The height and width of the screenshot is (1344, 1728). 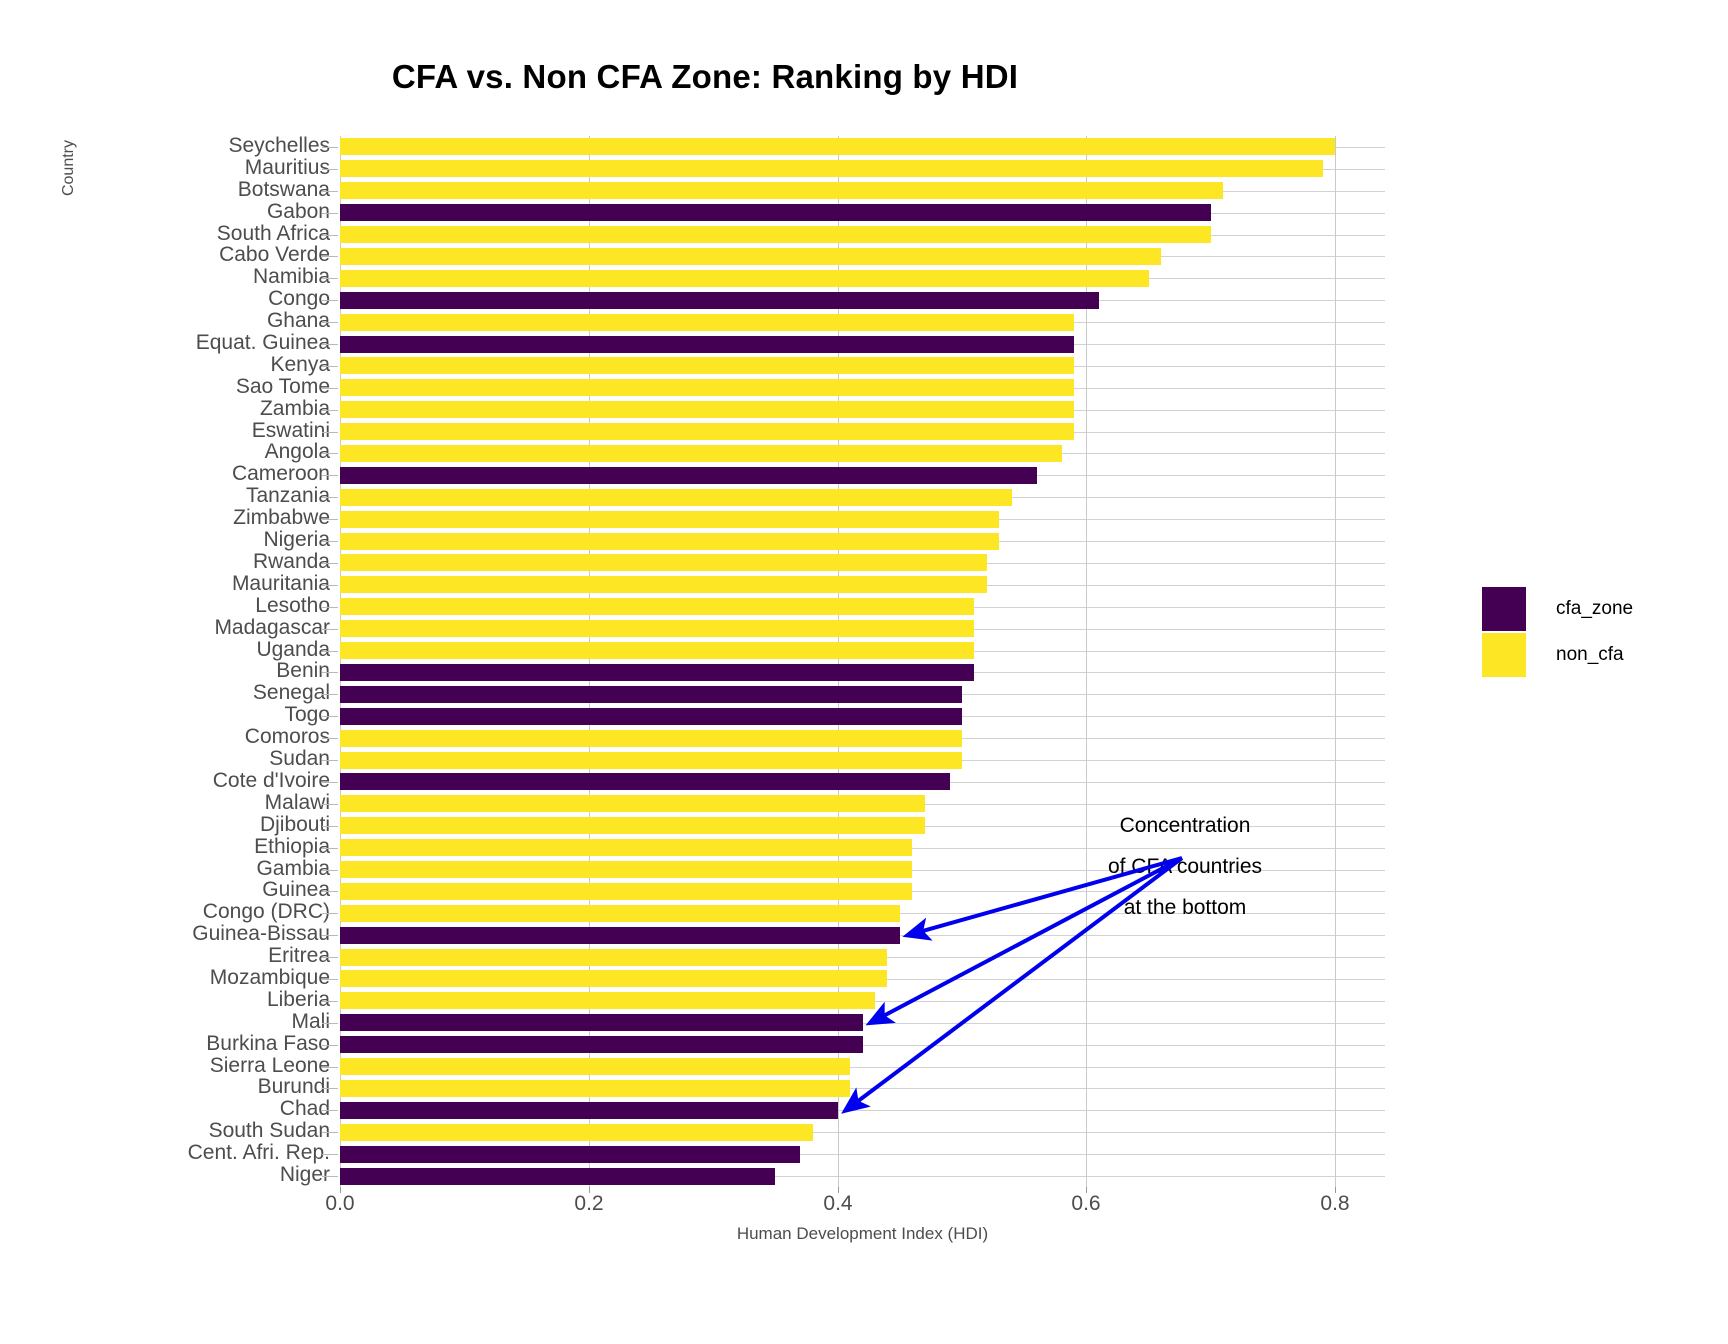 What do you see at coordinates (261, 933) in the screenshot?
I see `y-tick-label: Guinea-Bissau` at bounding box center [261, 933].